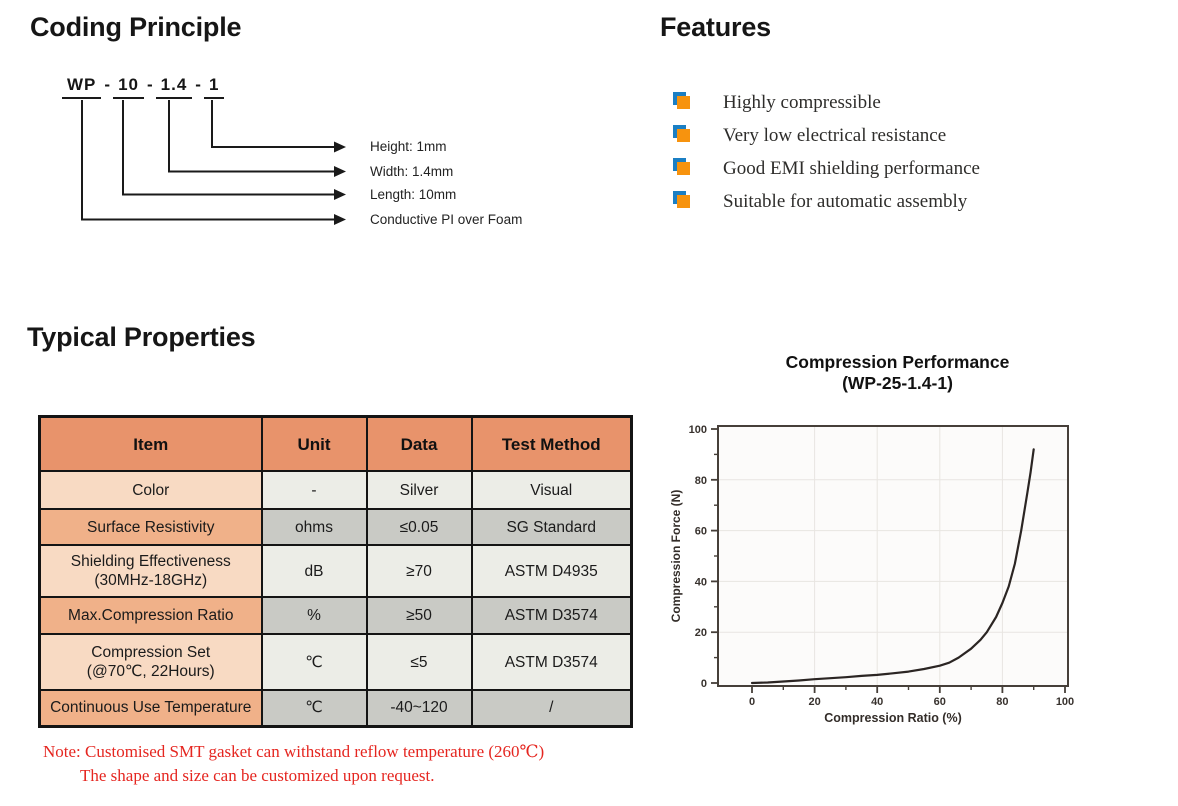  I want to click on x-tick-label: 20, so click(814, 702).